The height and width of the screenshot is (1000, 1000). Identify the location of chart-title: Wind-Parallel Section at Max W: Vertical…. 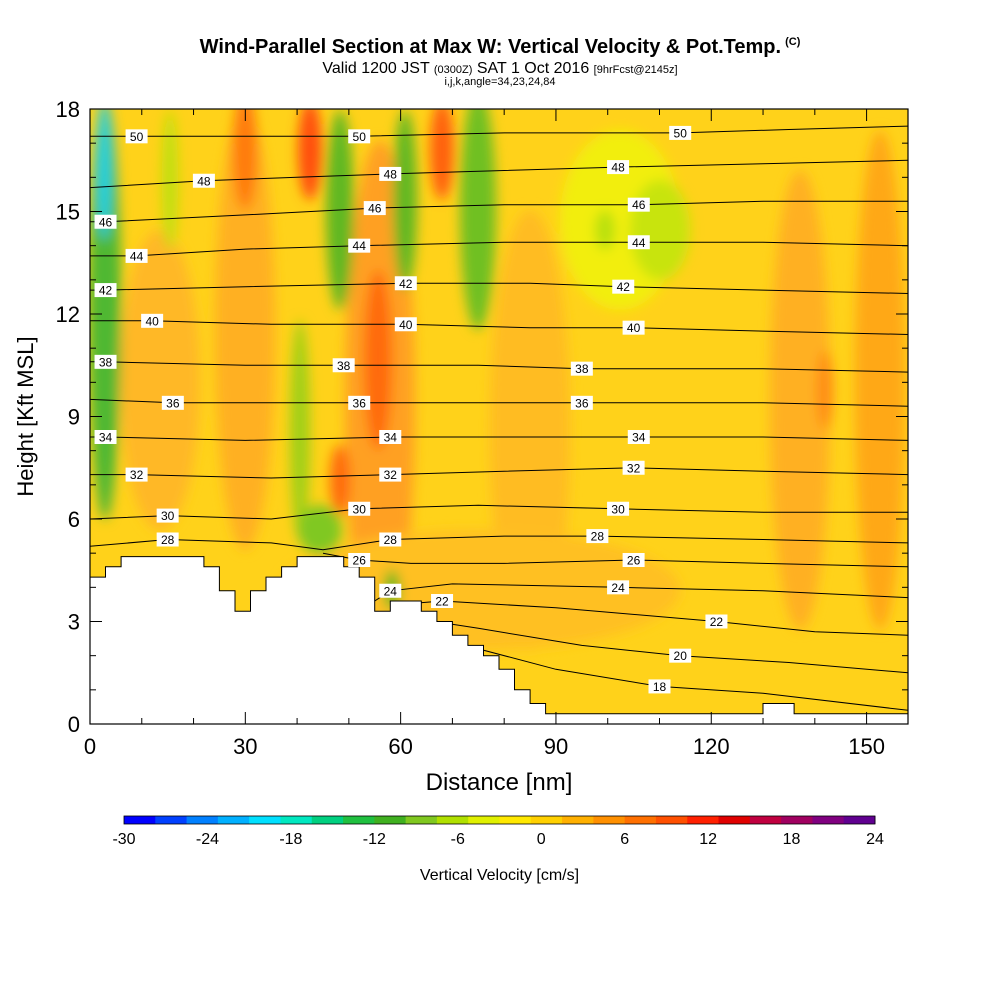
(500, 47).